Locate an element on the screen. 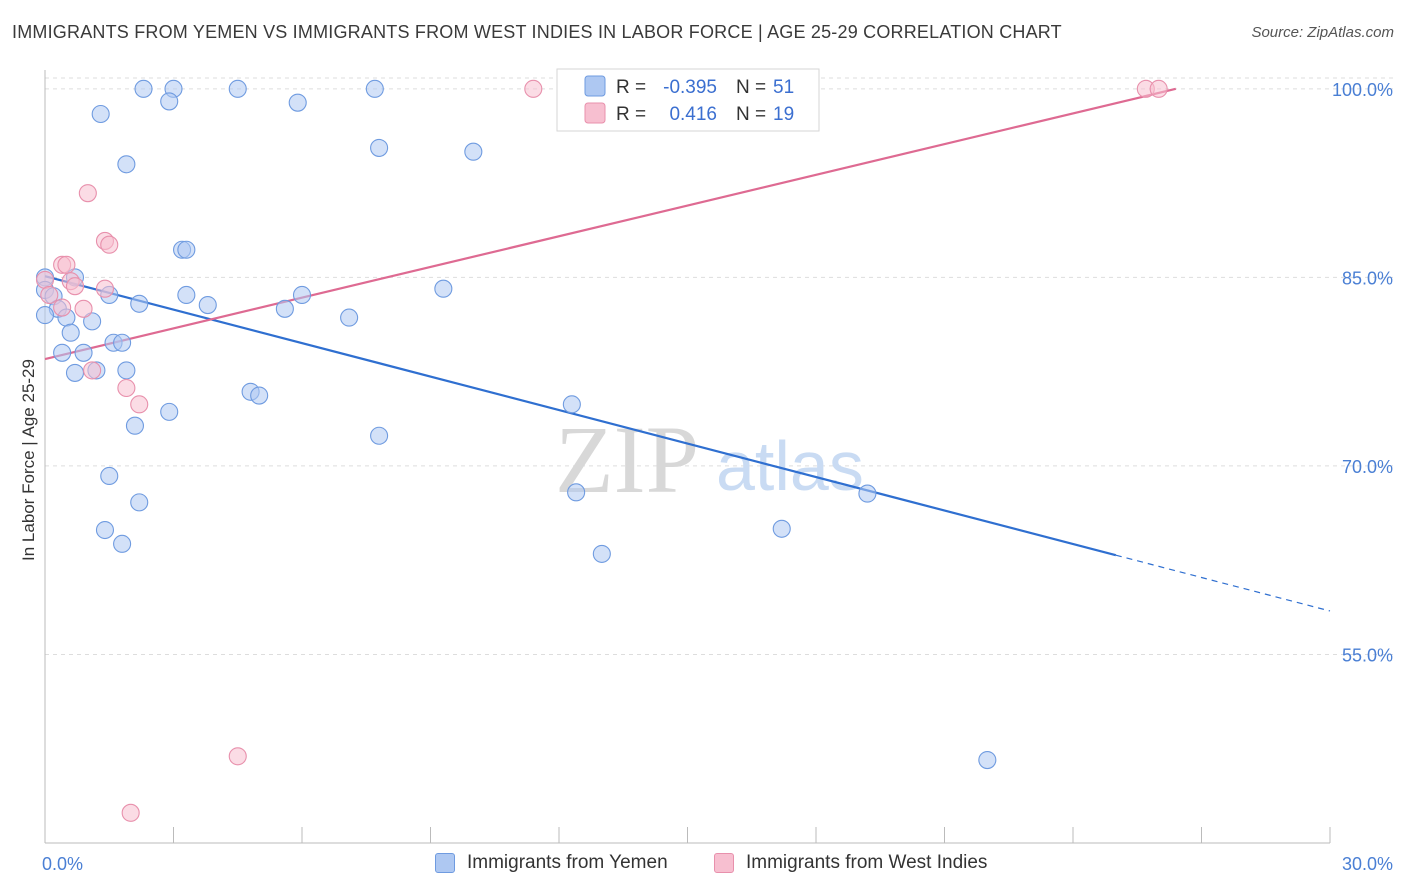 This screenshot has height=892, width=1406. legend-item-westindies: Immigrants from West Indies is located at coordinates (850, 863).